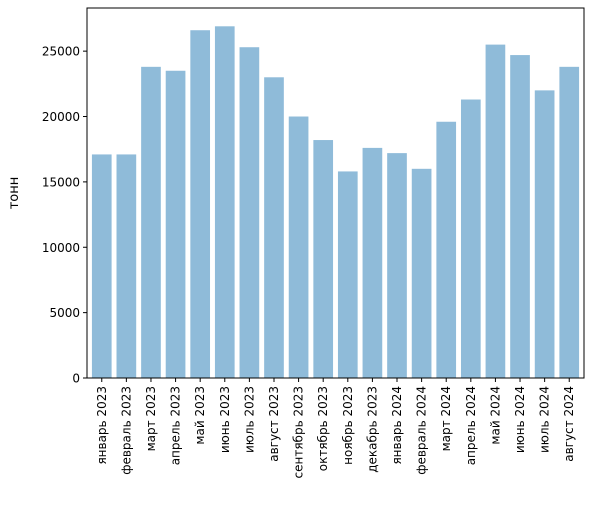  Describe the element at coordinates (422, 430) in the screenshot. I see `x-tick-label-13: февраль 2024` at that location.